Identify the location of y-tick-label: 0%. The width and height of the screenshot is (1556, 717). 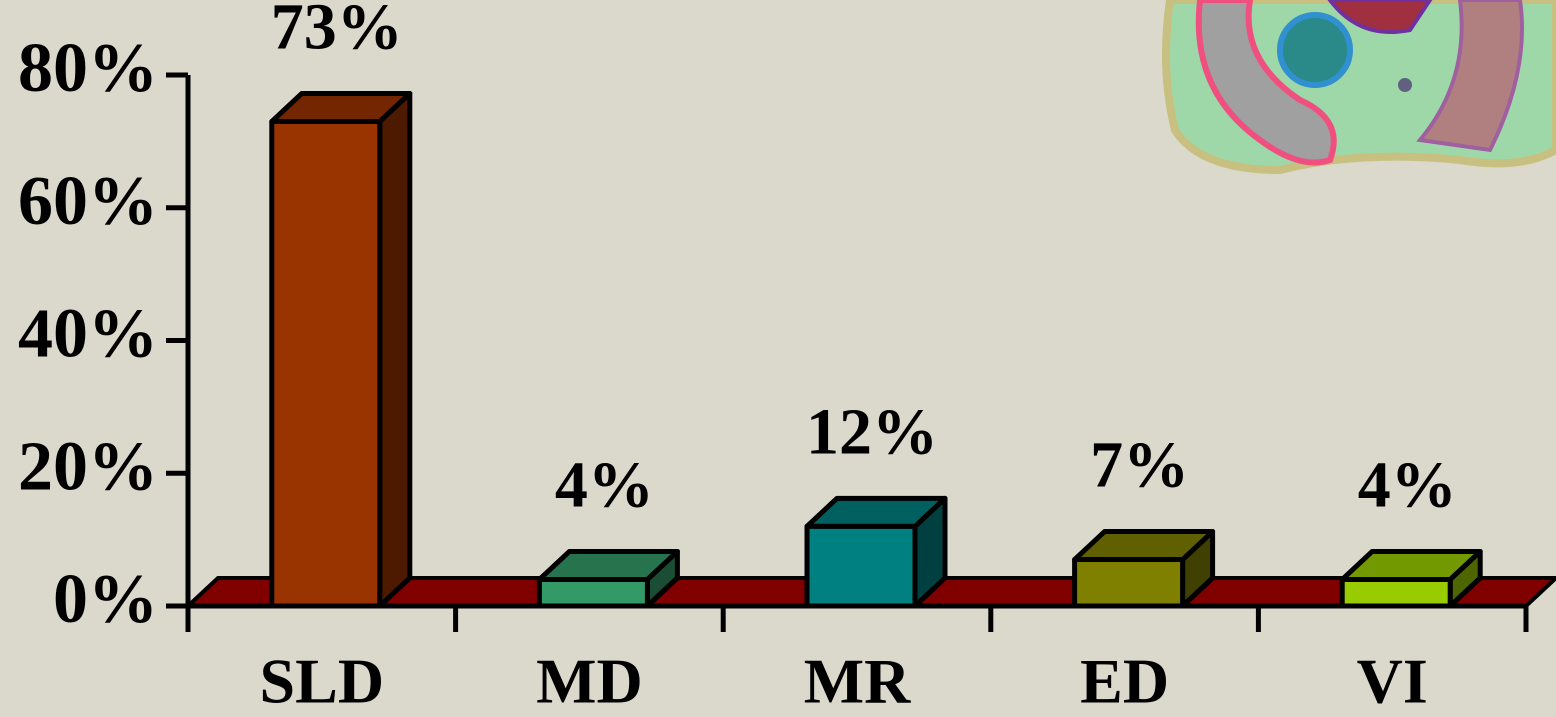
(105, 599).